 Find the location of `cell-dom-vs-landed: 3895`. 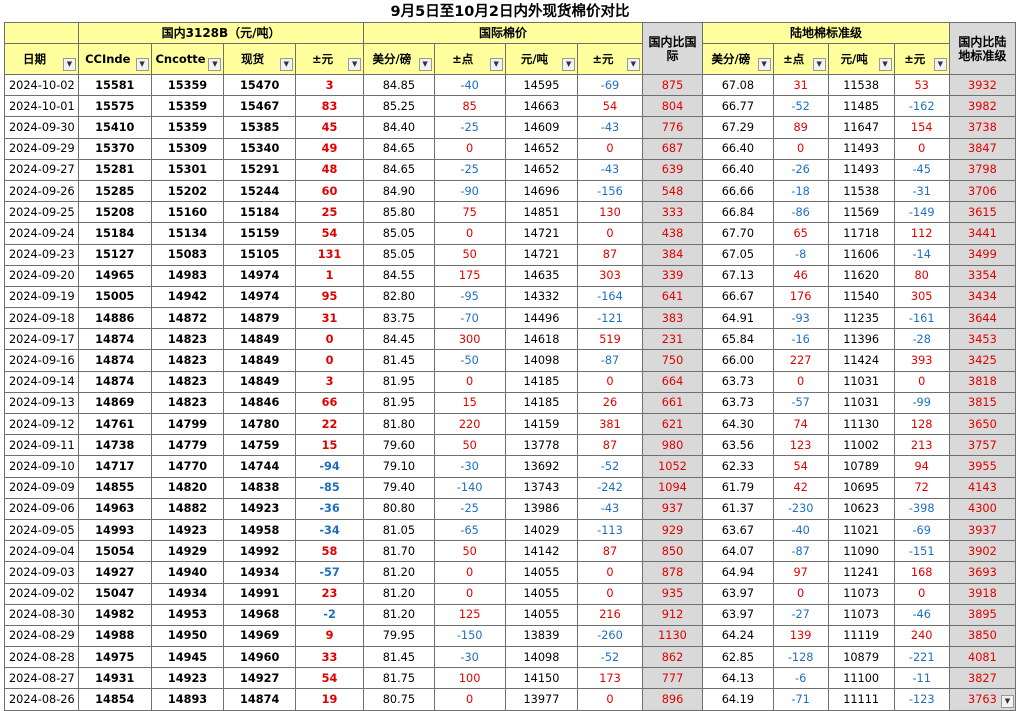

cell-dom-vs-landed: 3895 is located at coordinates (982, 614).